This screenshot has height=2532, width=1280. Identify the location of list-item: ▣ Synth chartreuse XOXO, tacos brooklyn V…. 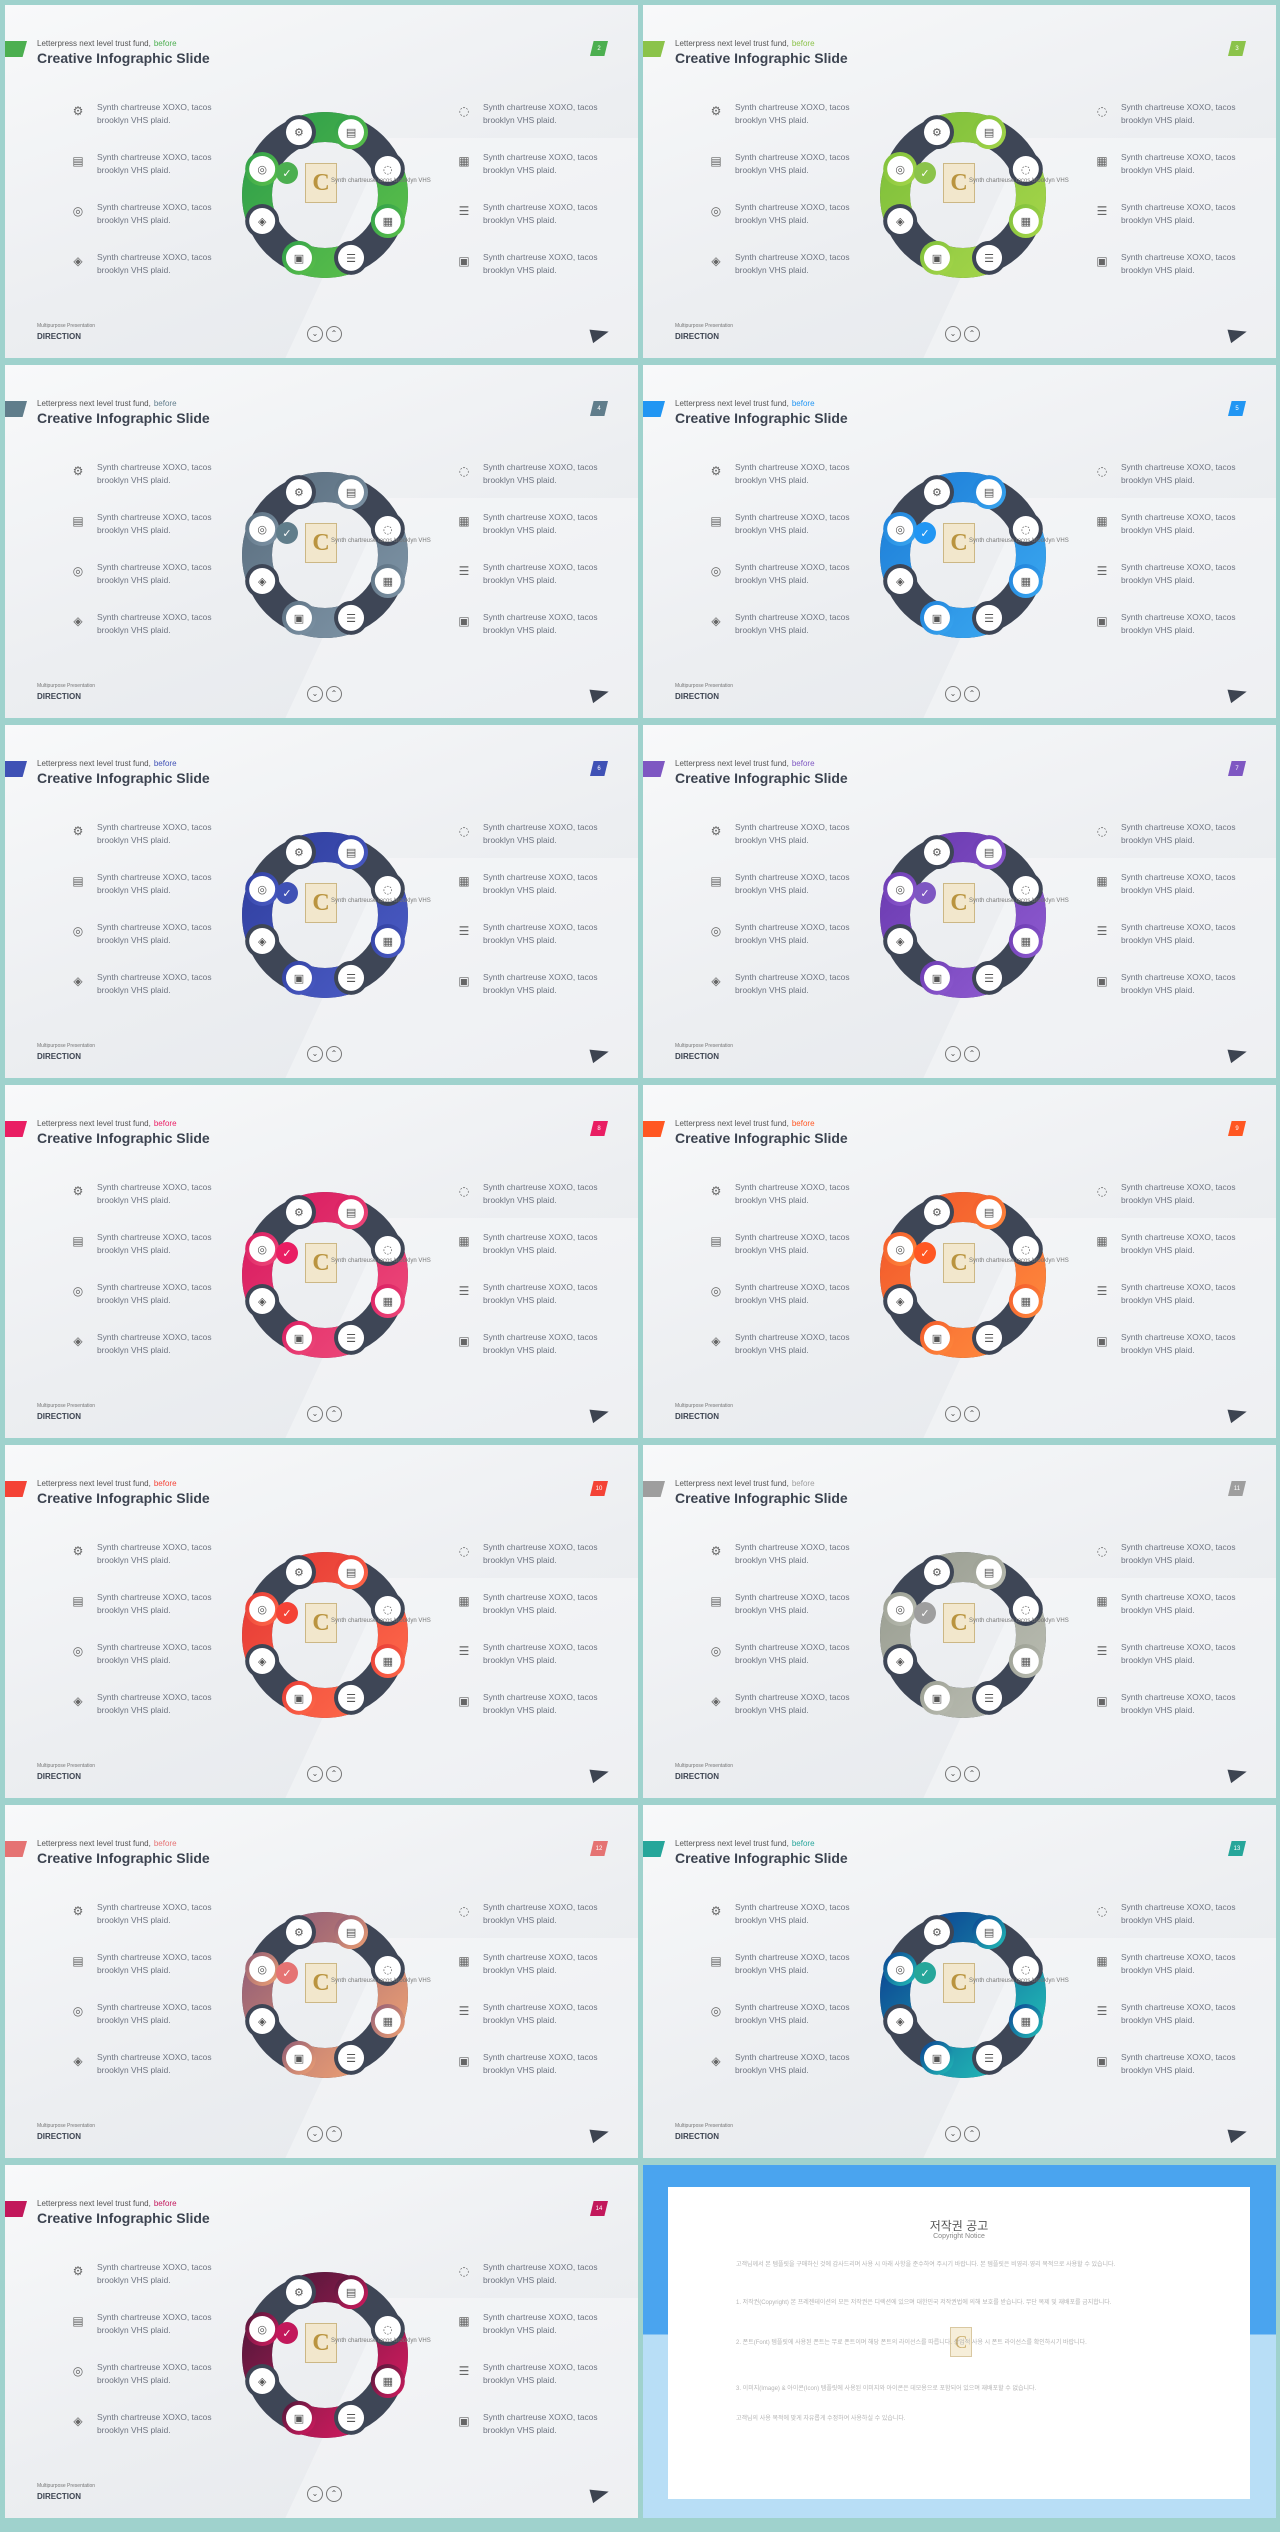
(1170, 1716).